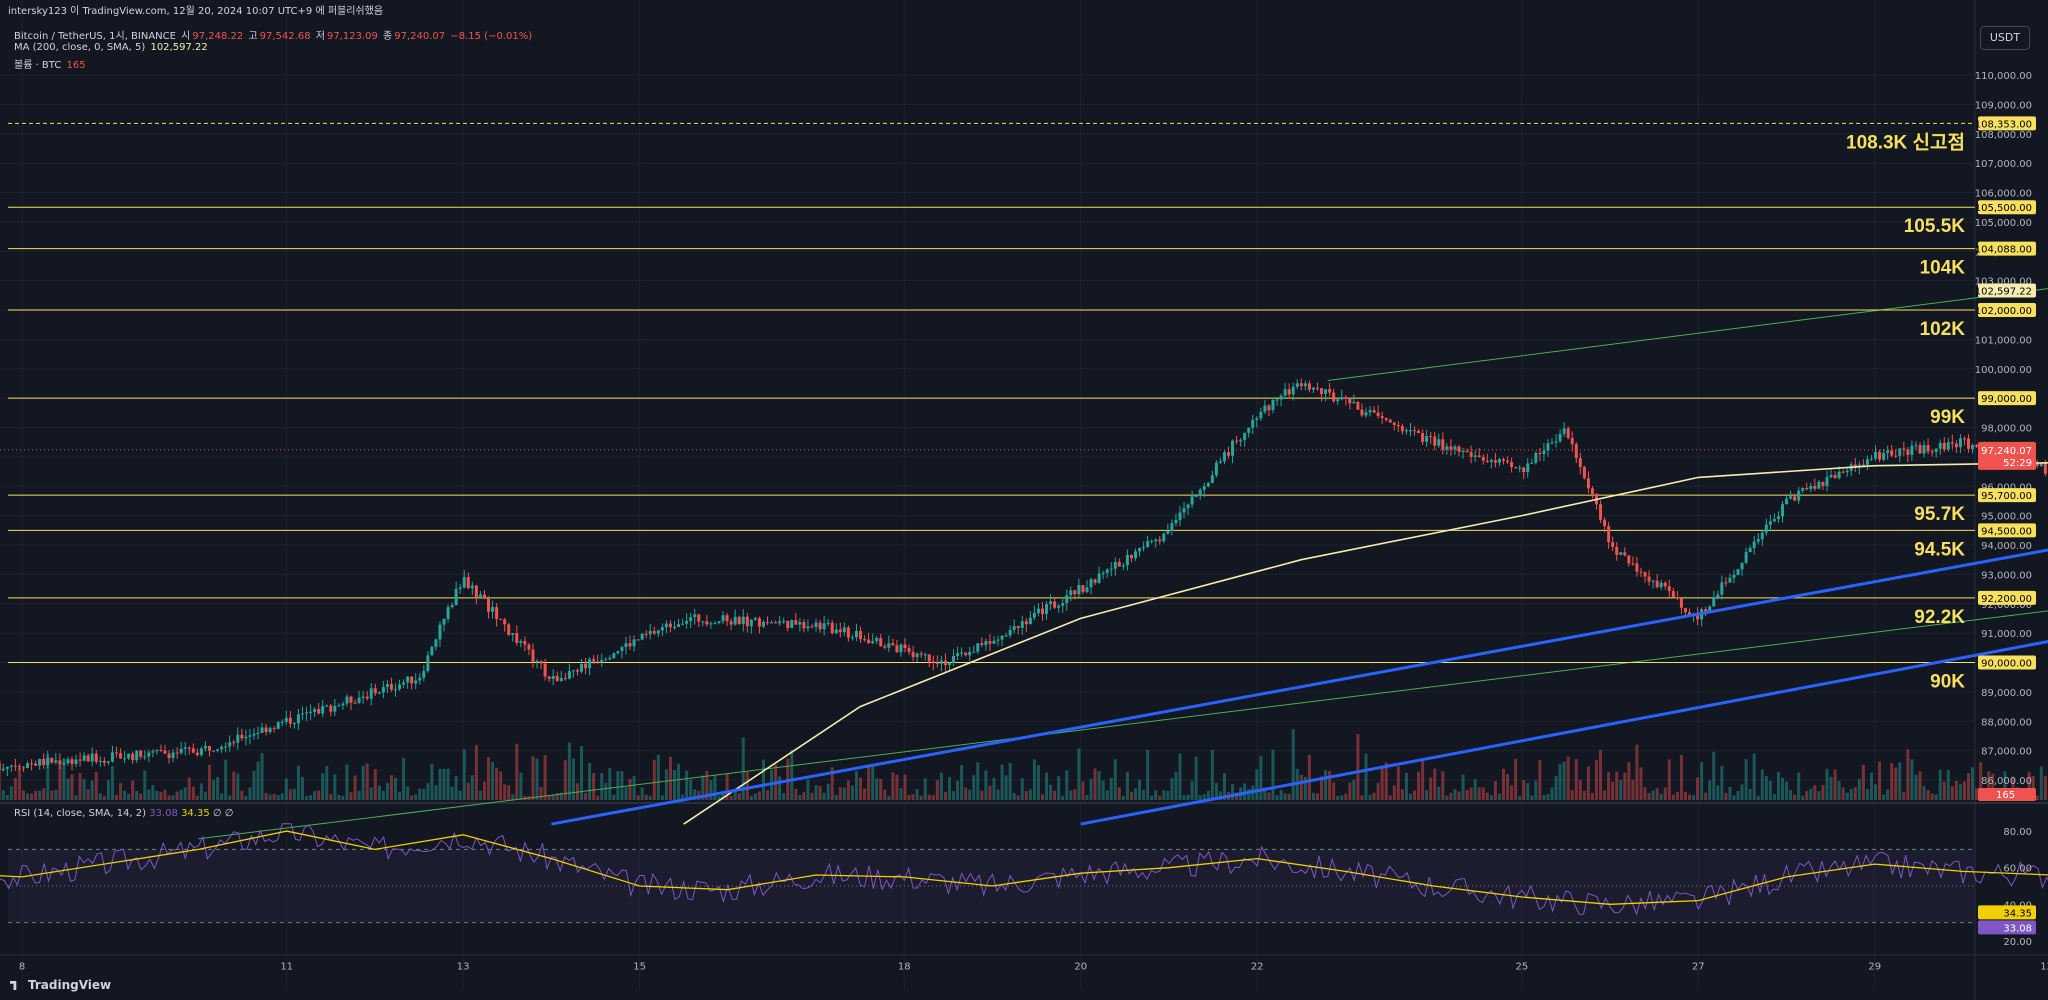 The image size is (2048, 1000). I want to click on ma-label: MA (200, close, 0, SMA, 5), so click(80, 47).